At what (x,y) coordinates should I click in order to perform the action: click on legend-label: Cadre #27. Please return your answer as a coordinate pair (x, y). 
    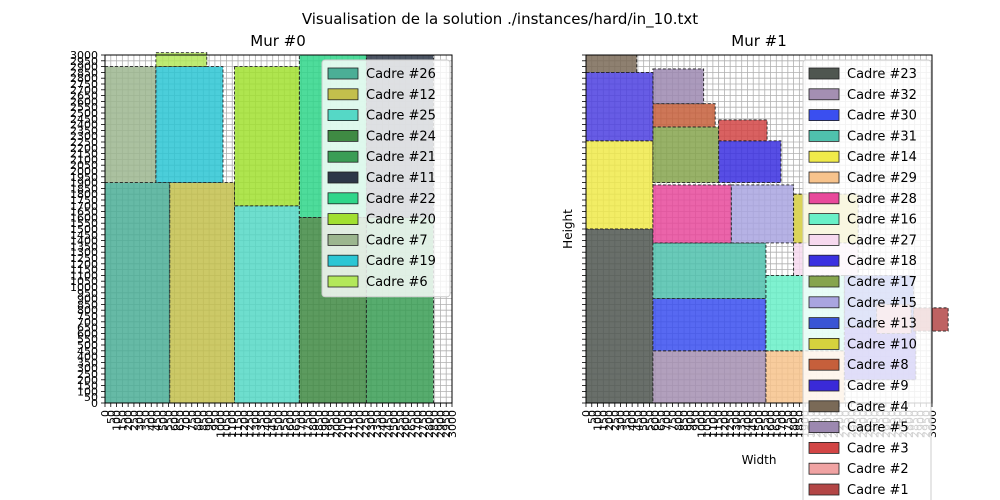
    Looking at the image, I should click on (882, 240).